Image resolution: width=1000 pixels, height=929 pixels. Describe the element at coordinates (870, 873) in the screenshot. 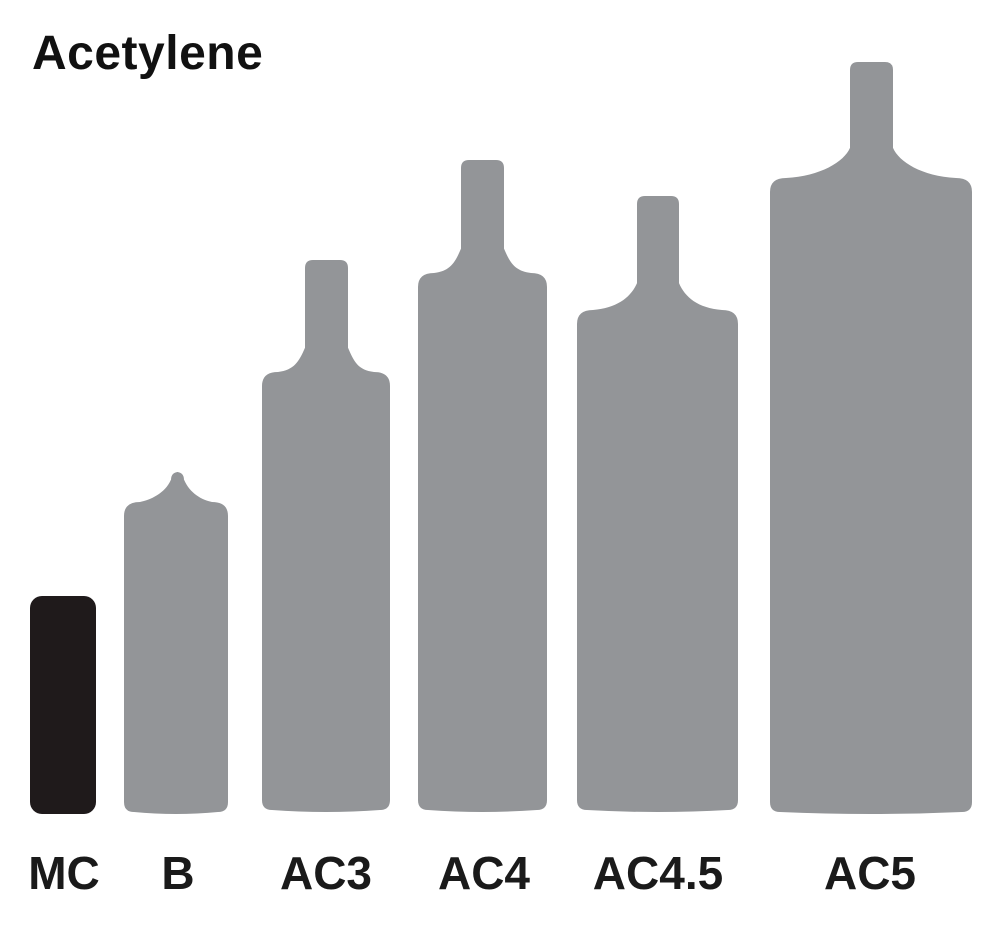

I see `cylinder-label-ac5: AC5` at that location.